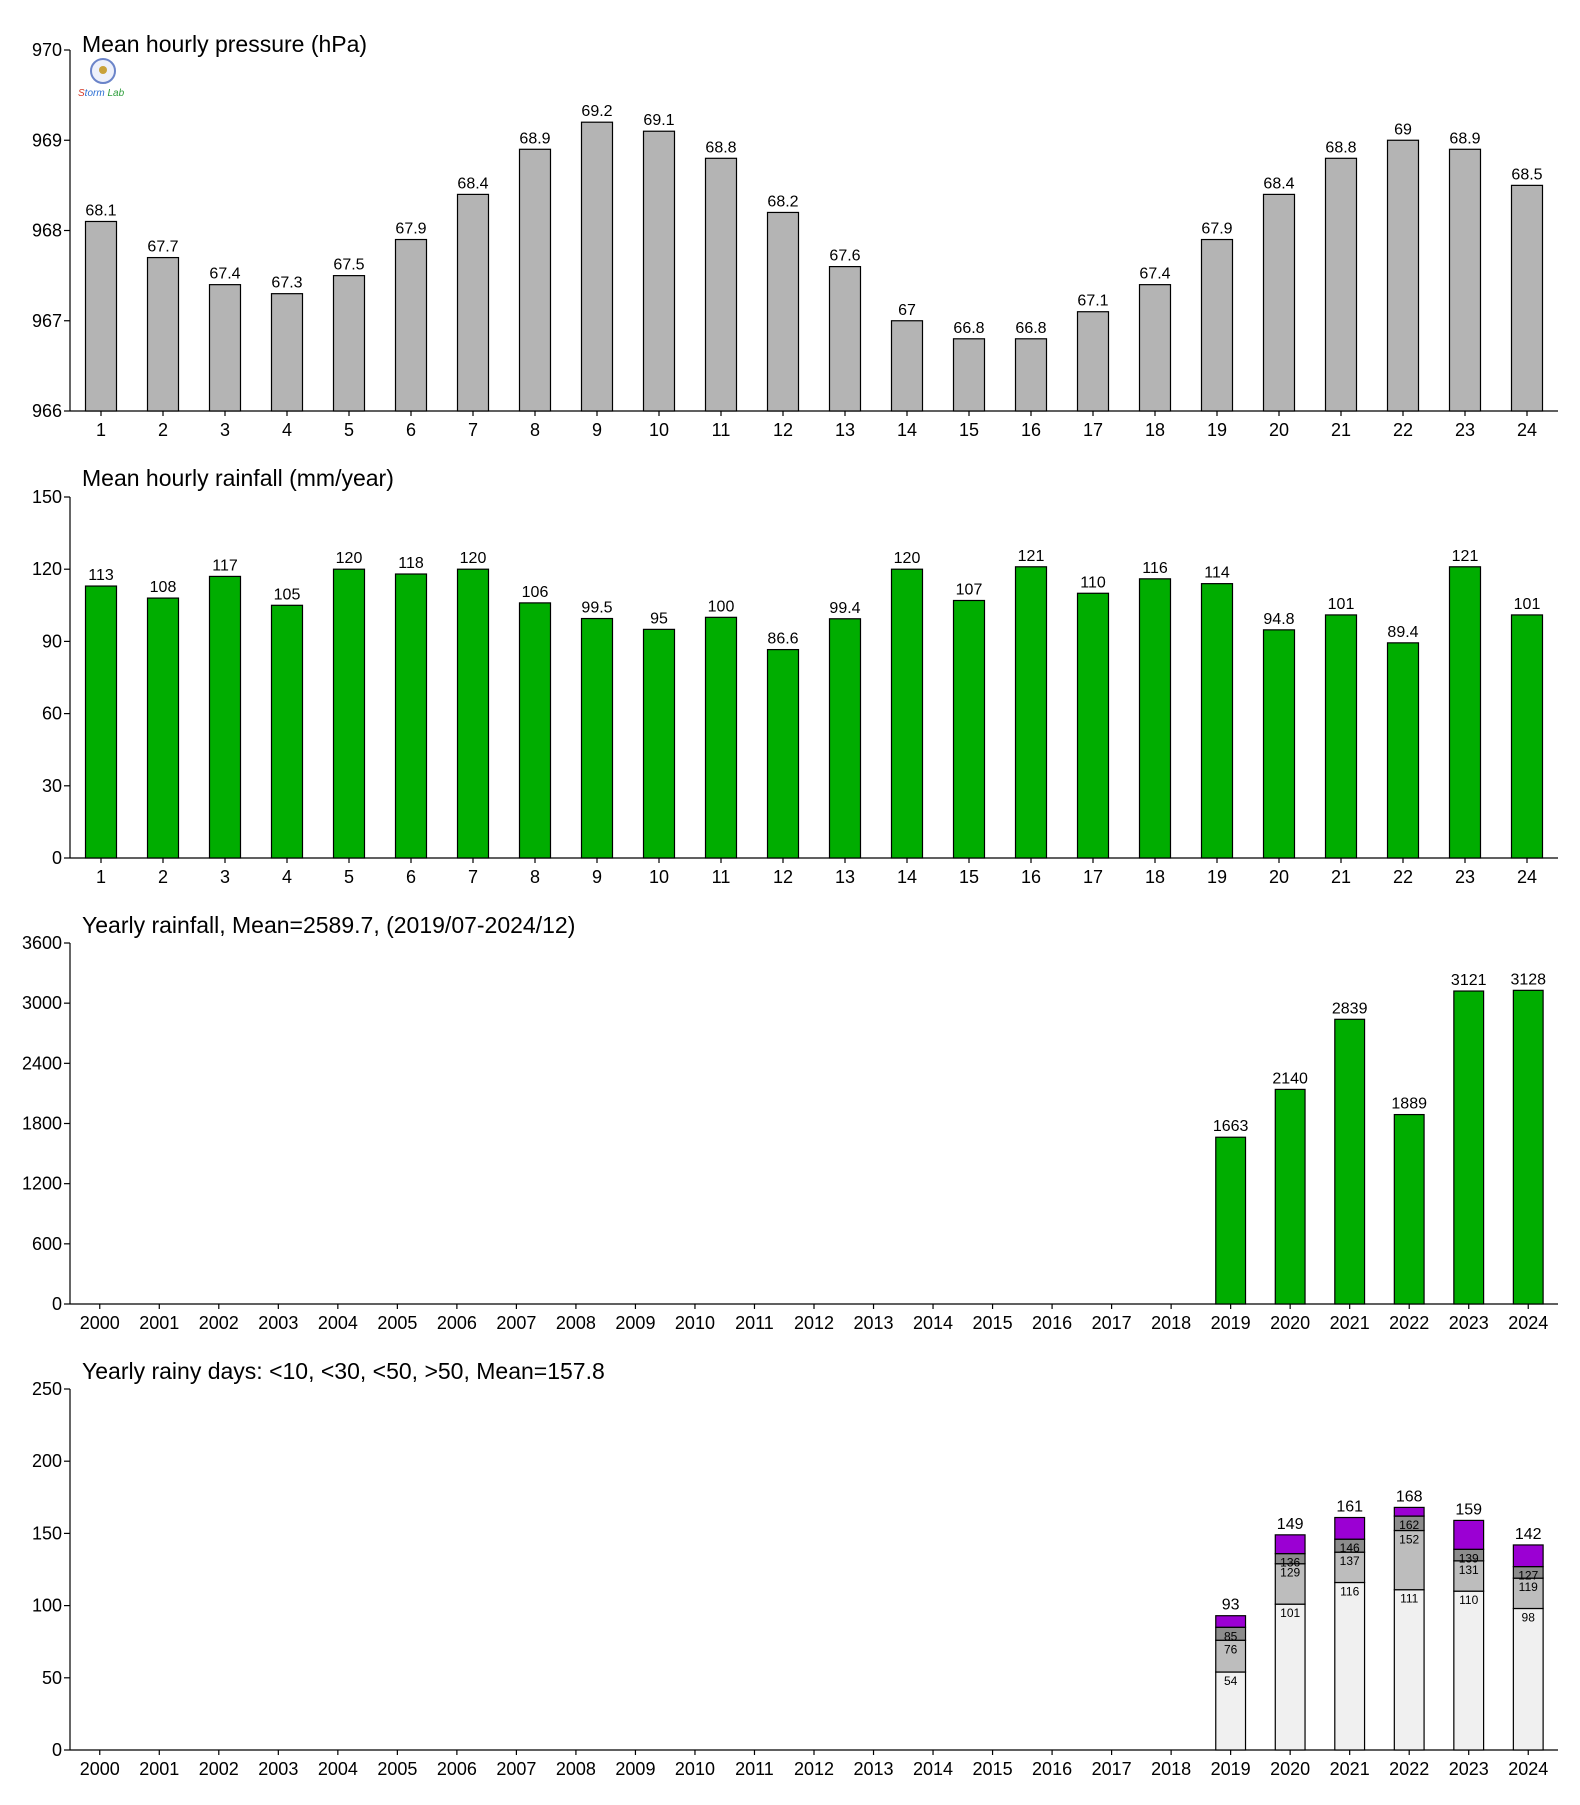 The height and width of the screenshot is (1805, 1580). Describe the element at coordinates (1528, 1323) in the screenshot. I see `x-tick-label: 2024` at that location.